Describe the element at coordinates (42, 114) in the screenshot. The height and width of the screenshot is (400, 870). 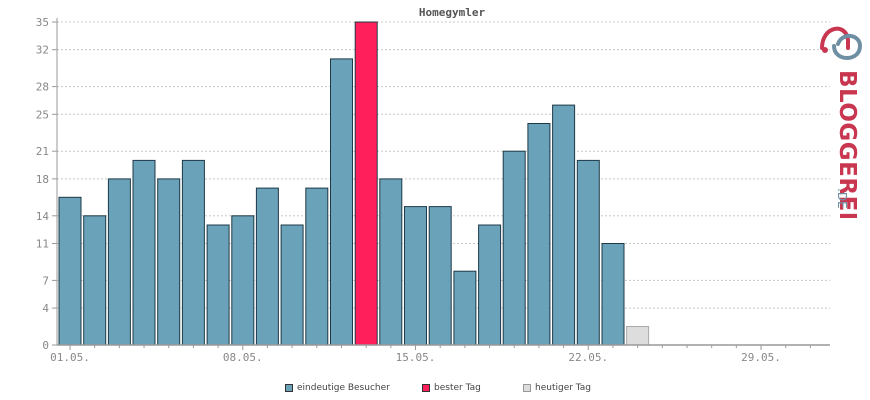
I see `y-tick-label: 25` at that location.